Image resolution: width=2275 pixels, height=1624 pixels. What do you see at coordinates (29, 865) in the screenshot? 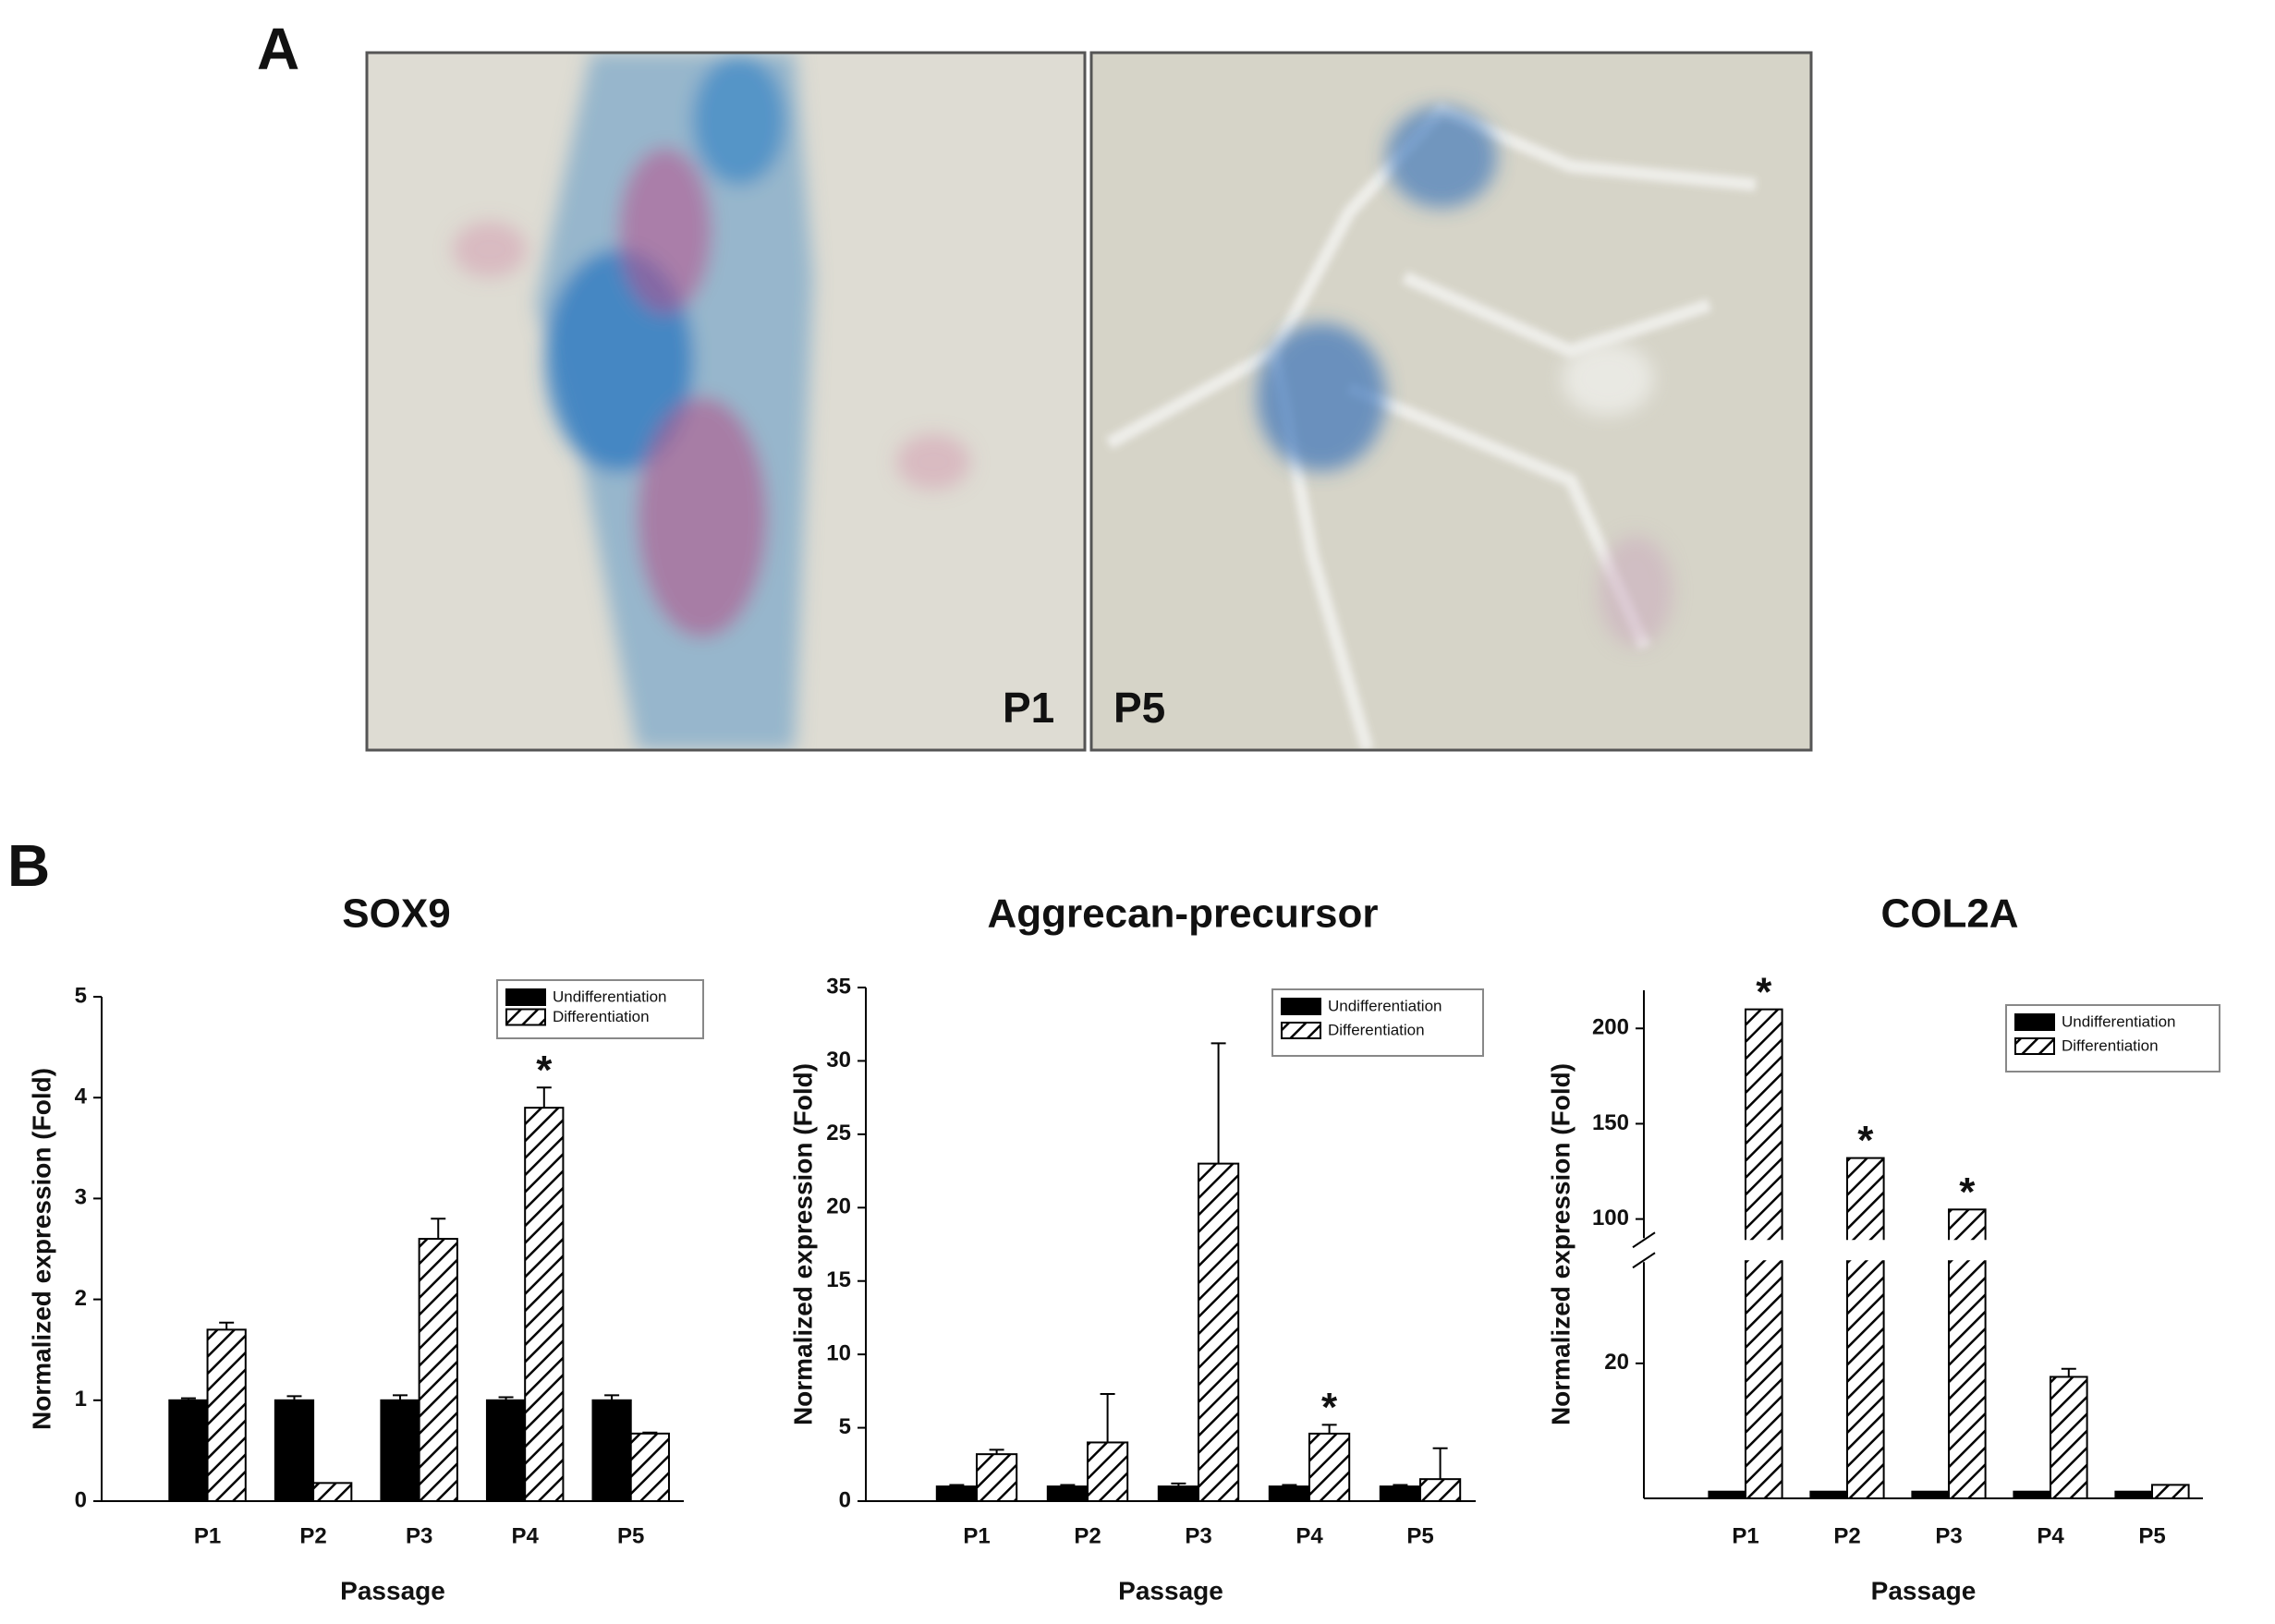
I see `panel-label: B` at bounding box center [29, 865].